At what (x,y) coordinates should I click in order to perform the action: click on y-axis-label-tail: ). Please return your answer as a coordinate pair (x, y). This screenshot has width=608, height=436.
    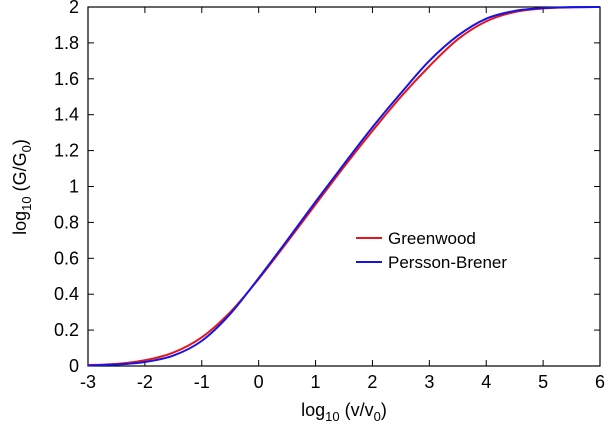
    Looking at the image, I should click on (20, 142).